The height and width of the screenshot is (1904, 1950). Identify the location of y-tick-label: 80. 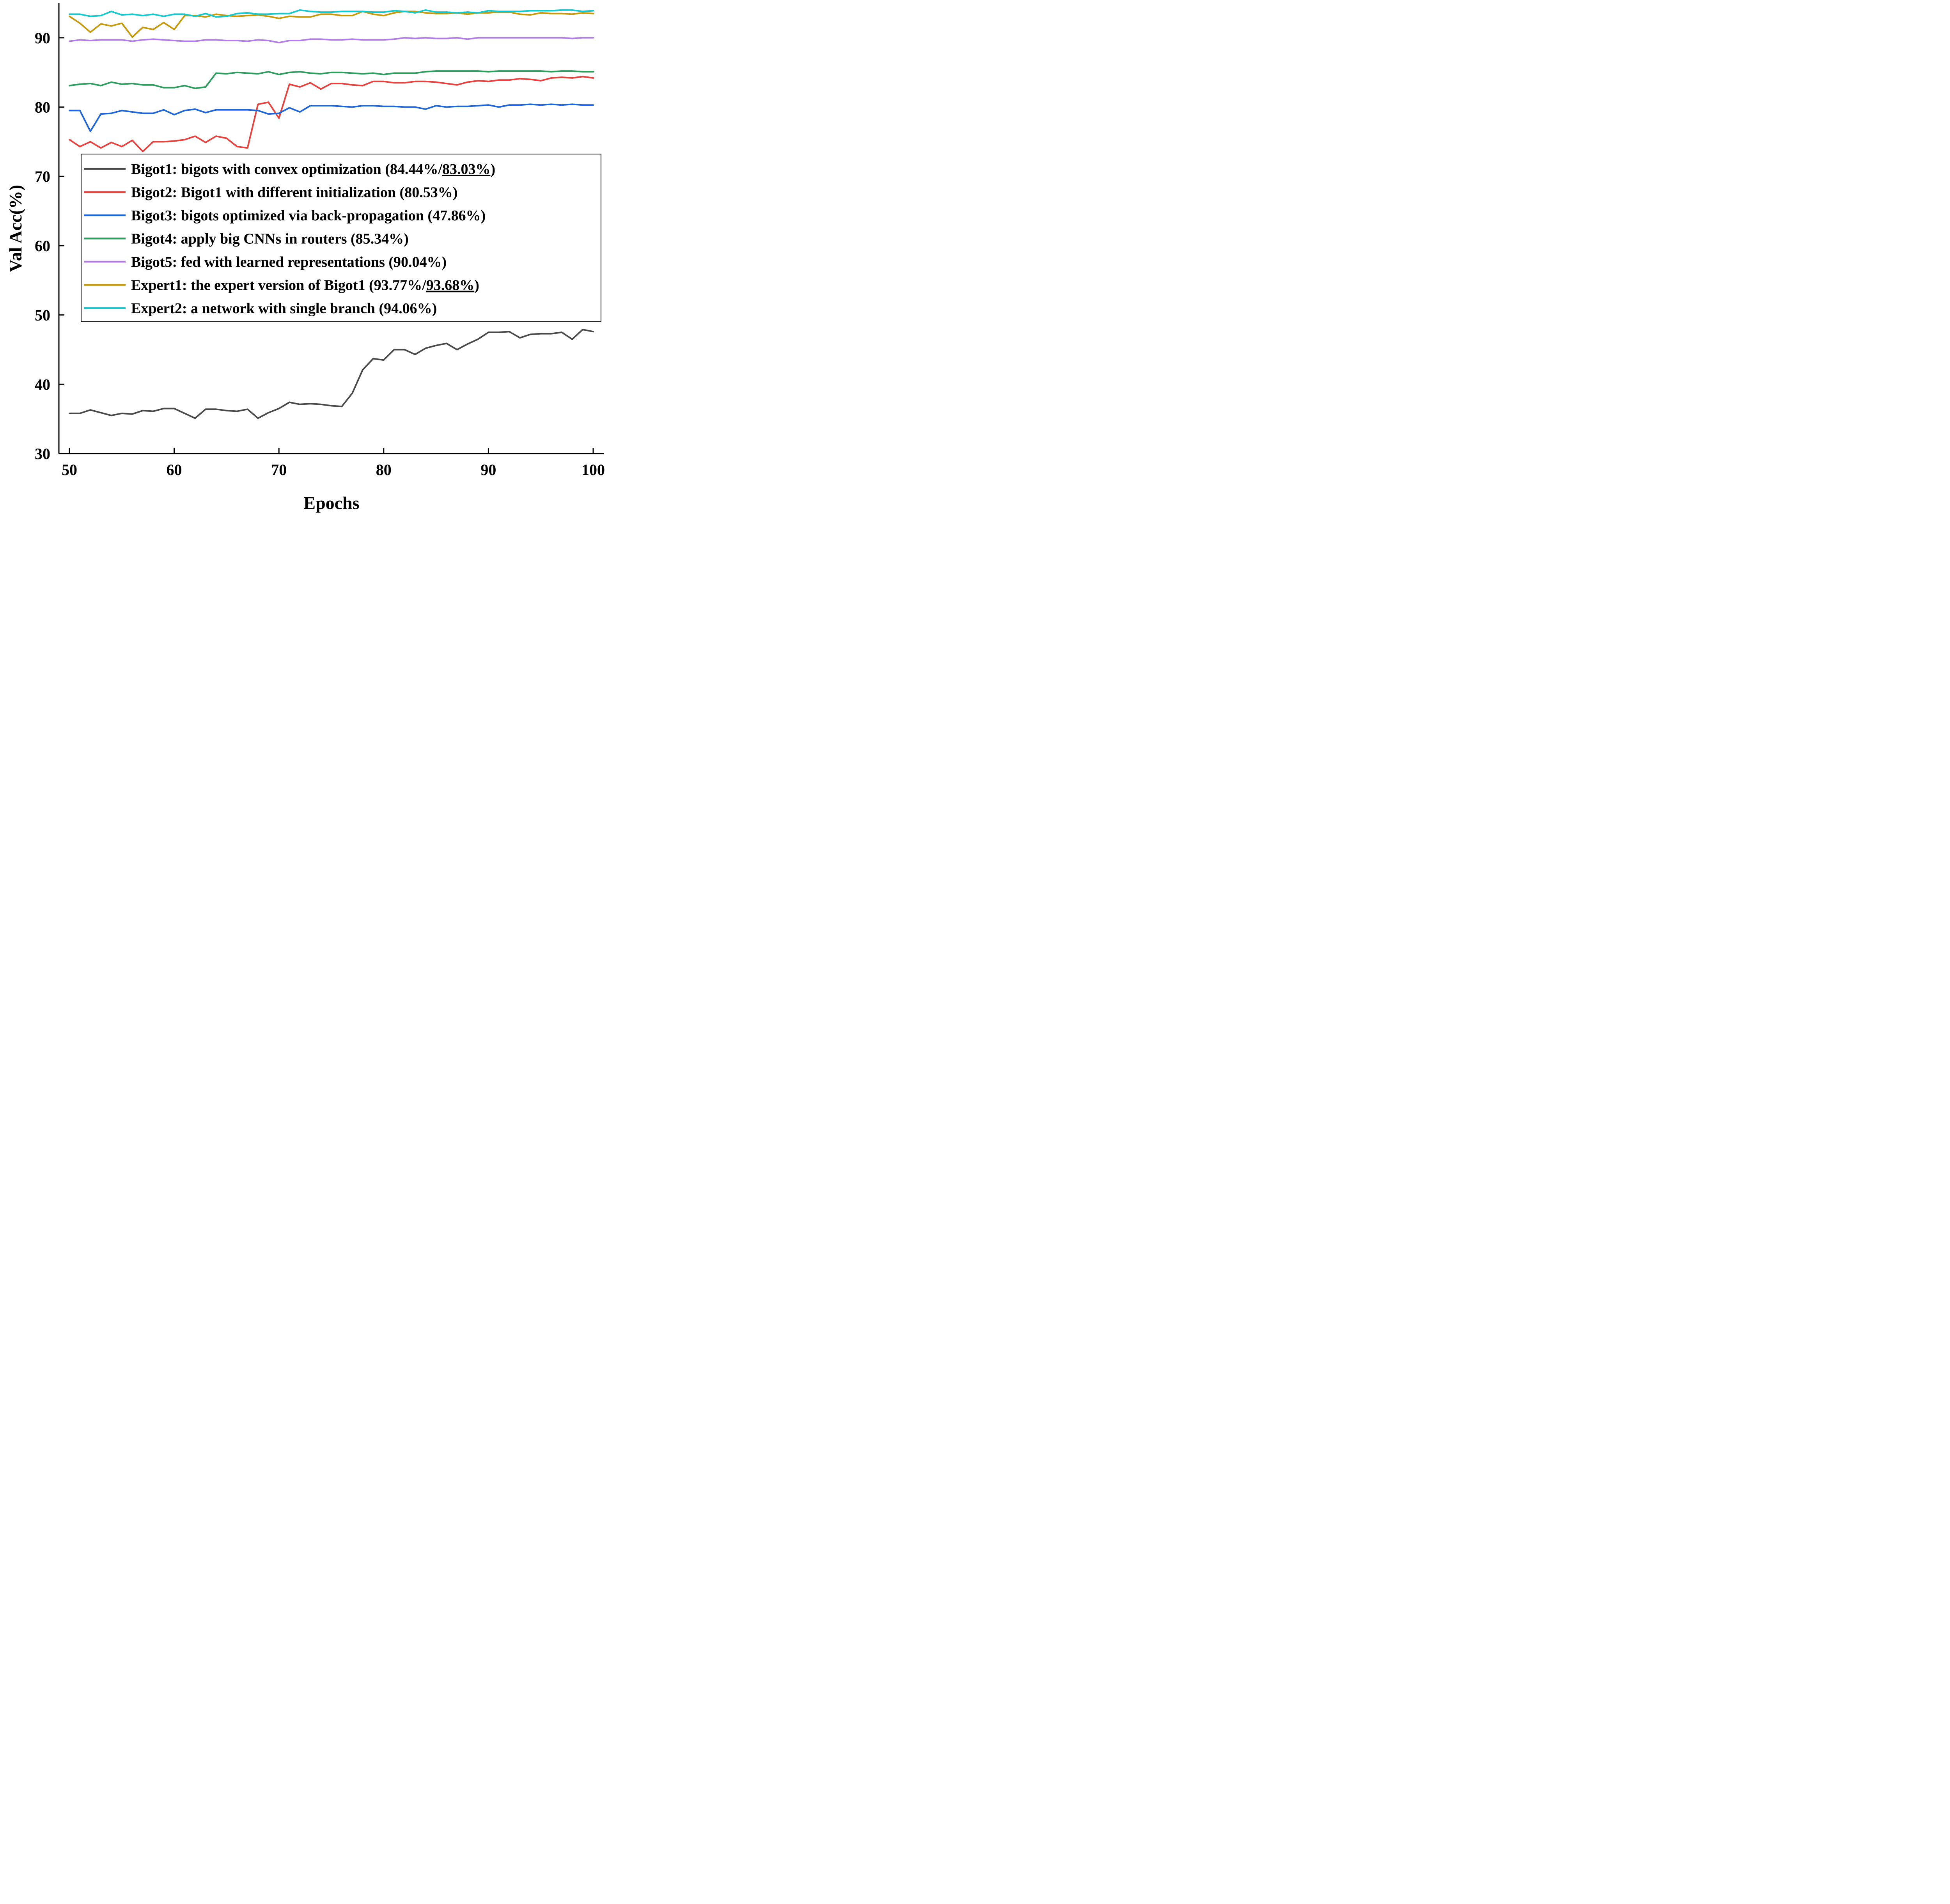
(42, 107).